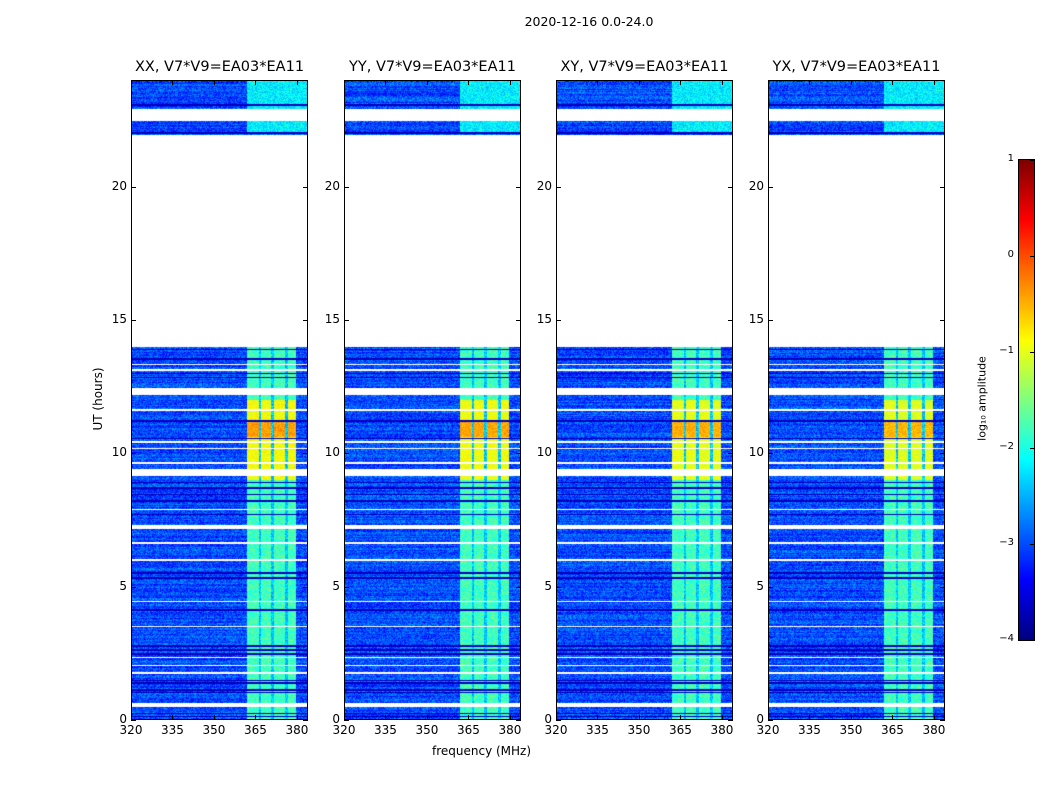 This screenshot has height=800, width=1050. Describe the element at coordinates (1010, 254) in the screenshot. I see `colorbar-tick-label: 0` at that location.